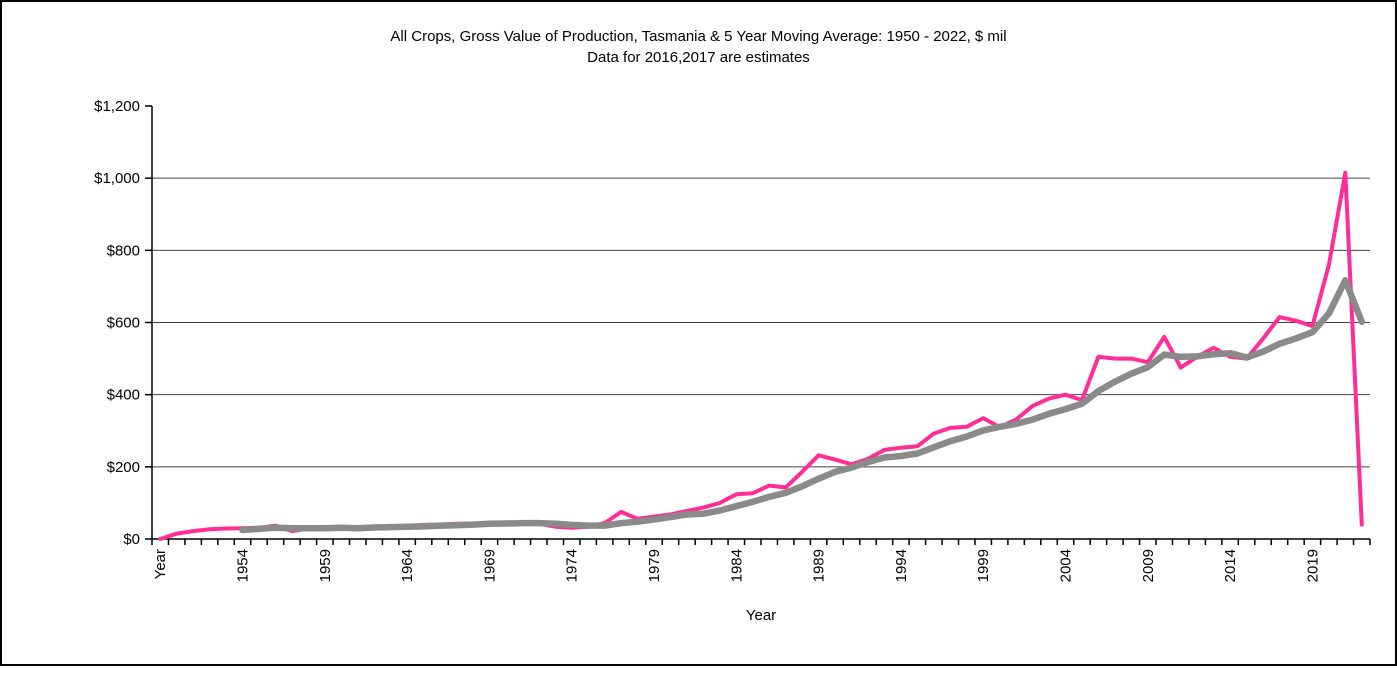 This screenshot has height=673, width=1397. I want to click on x-axis-title: Year, so click(761, 615).